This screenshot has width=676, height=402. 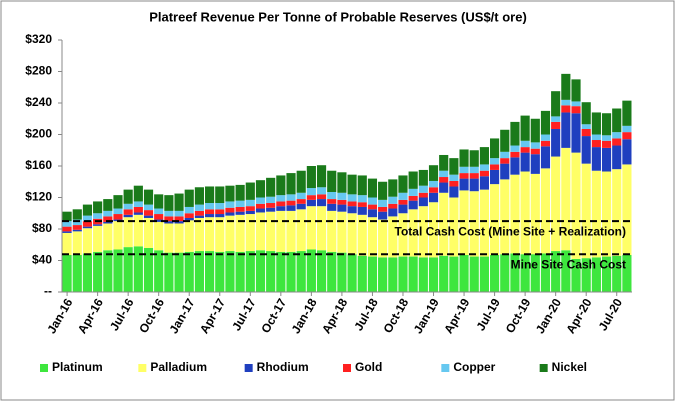 What do you see at coordinates (568, 264) in the screenshot?
I see `reference-label: Mine Site Cash Cost` at bounding box center [568, 264].